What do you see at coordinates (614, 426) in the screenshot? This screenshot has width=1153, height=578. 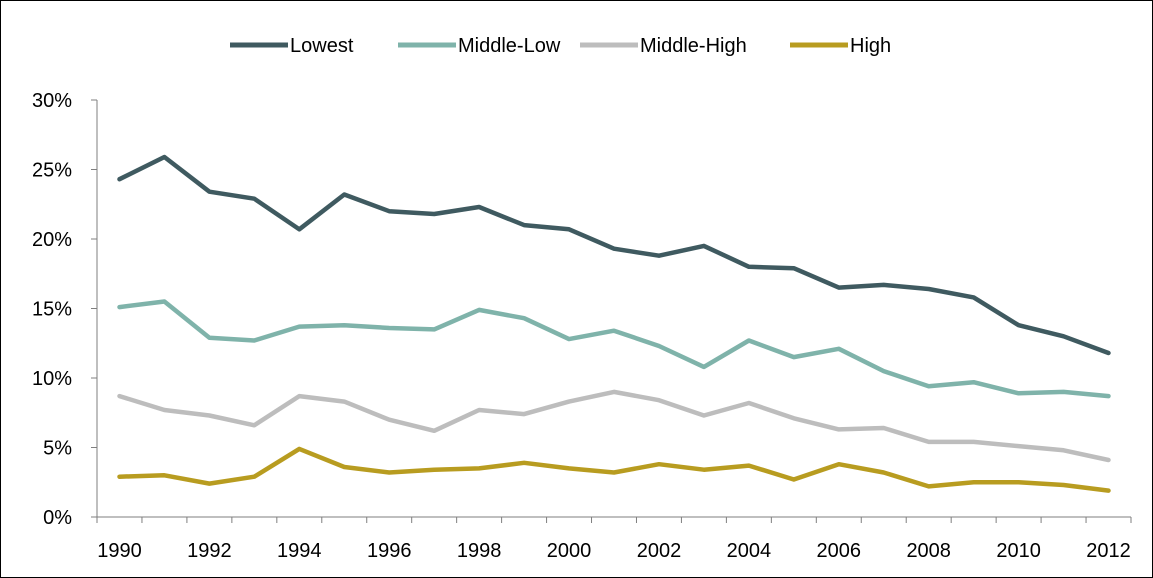 I see `series-line-middle-high` at bounding box center [614, 426].